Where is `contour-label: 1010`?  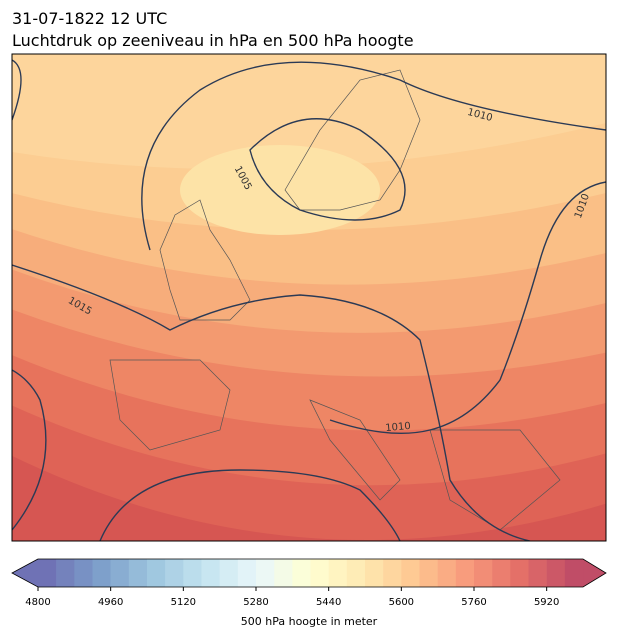
contour-label: 1010 is located at coordinates (398, 427).